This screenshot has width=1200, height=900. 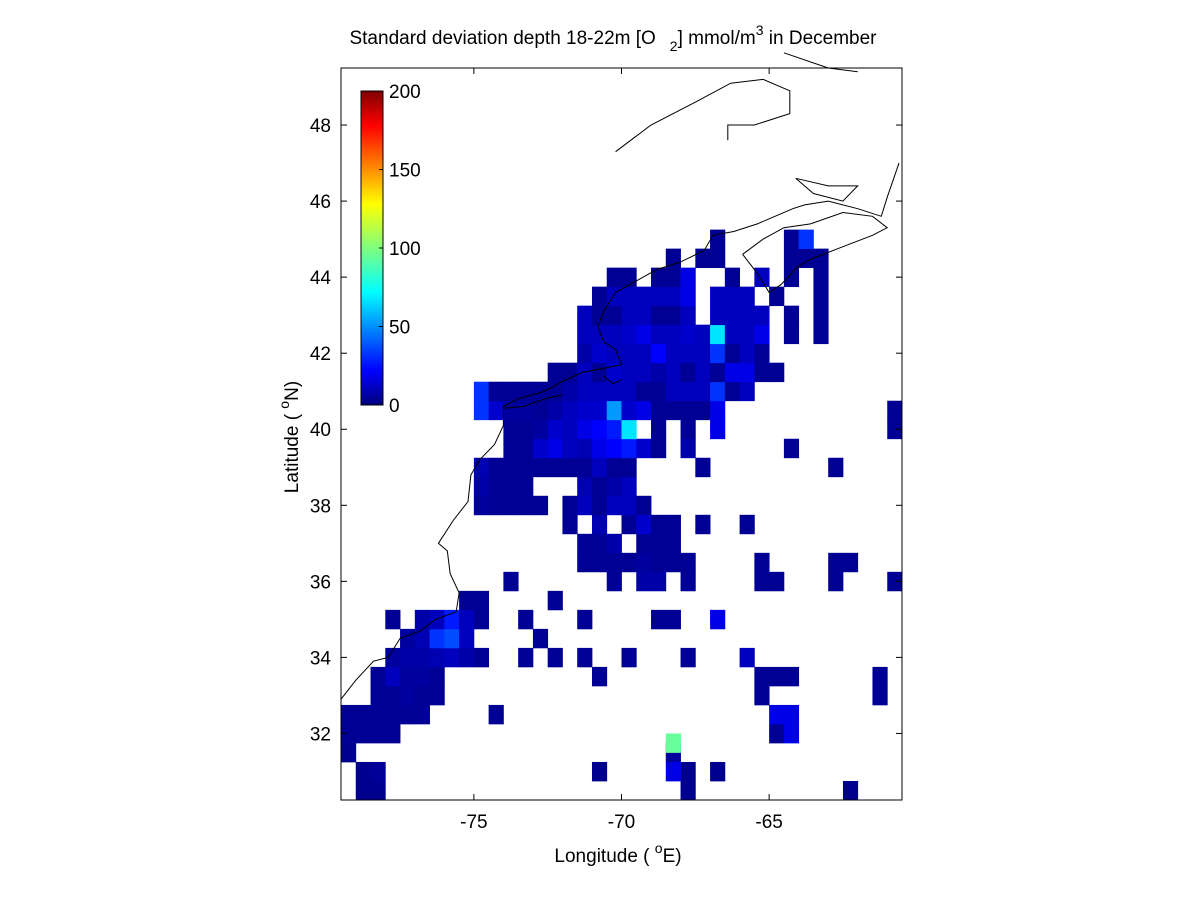 I want to click on colorbar-tick-label: 50, so click(x=399, y=328).